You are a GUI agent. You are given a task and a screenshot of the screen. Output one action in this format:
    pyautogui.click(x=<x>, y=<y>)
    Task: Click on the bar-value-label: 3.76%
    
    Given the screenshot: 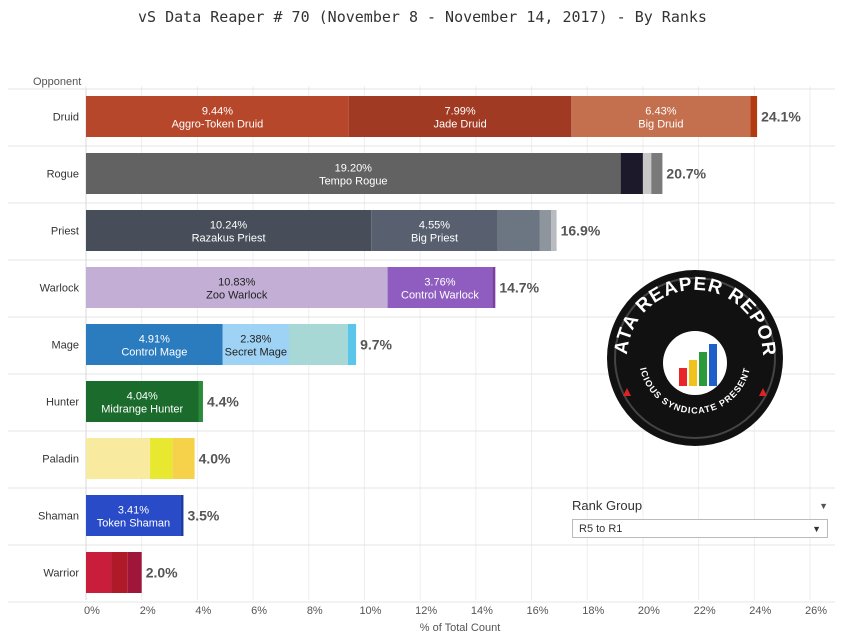 What is the action you would take?
    pyautogui.click(x=439, y=283)
    